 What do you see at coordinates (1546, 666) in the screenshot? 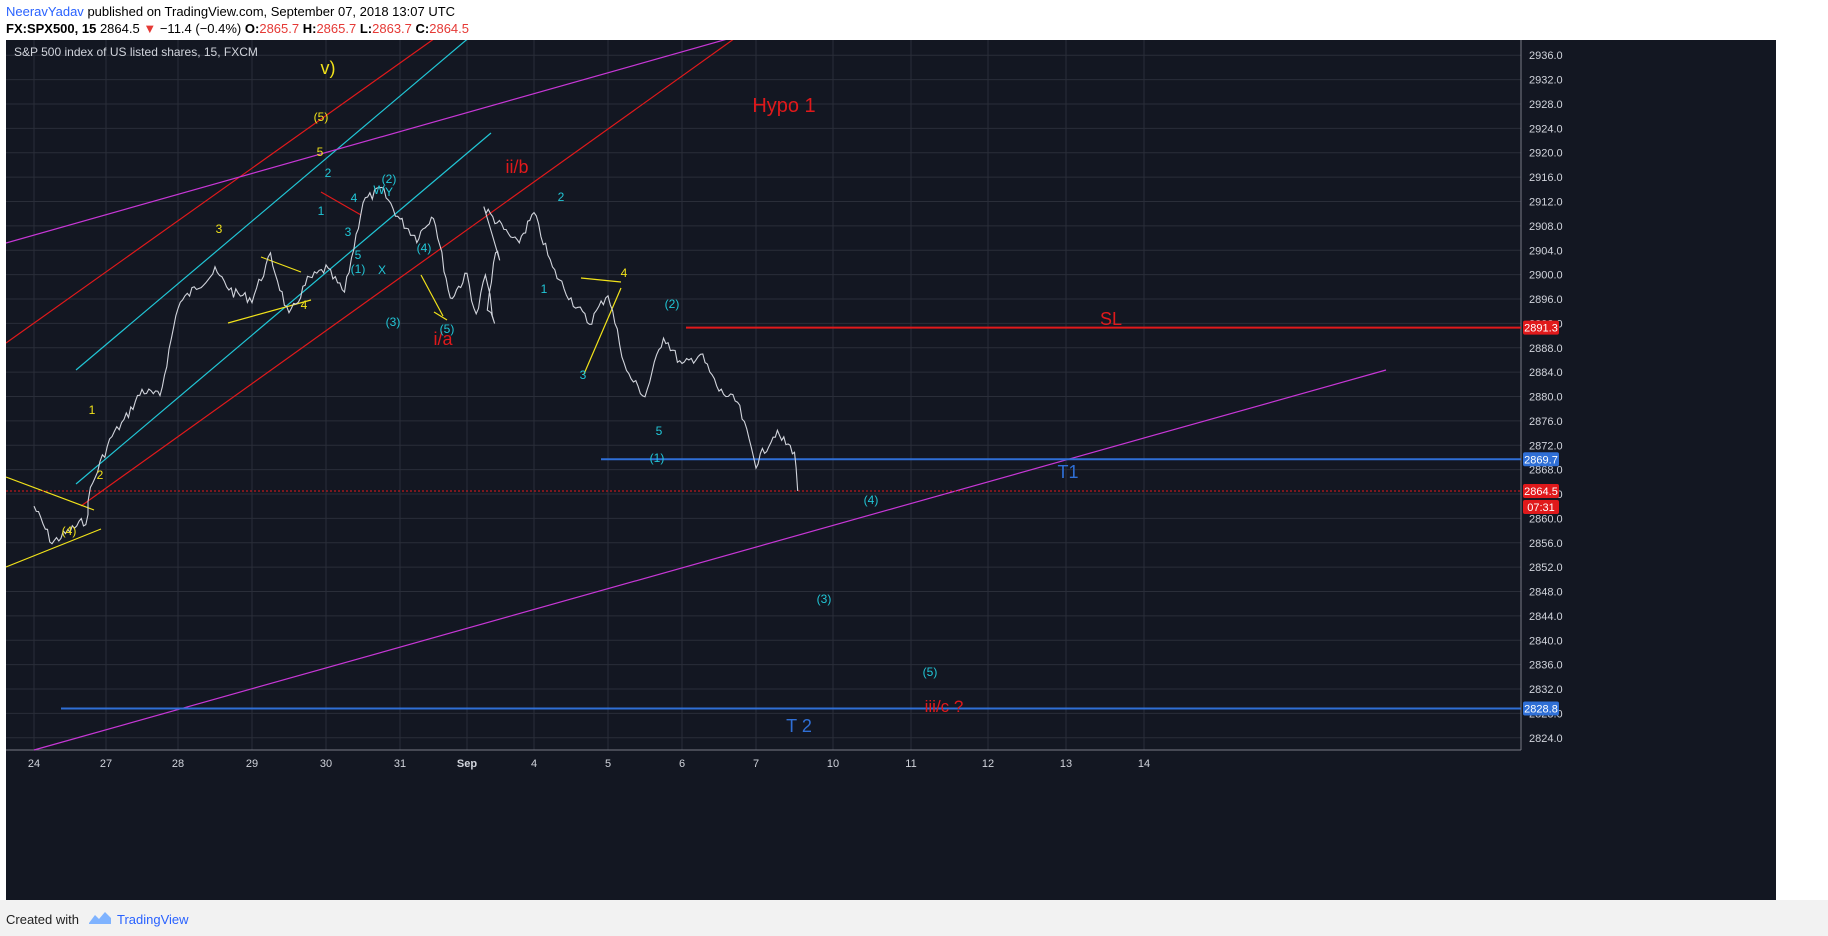
I see `y-tick-label: 2836.0` at bounding box center [1546, 666].